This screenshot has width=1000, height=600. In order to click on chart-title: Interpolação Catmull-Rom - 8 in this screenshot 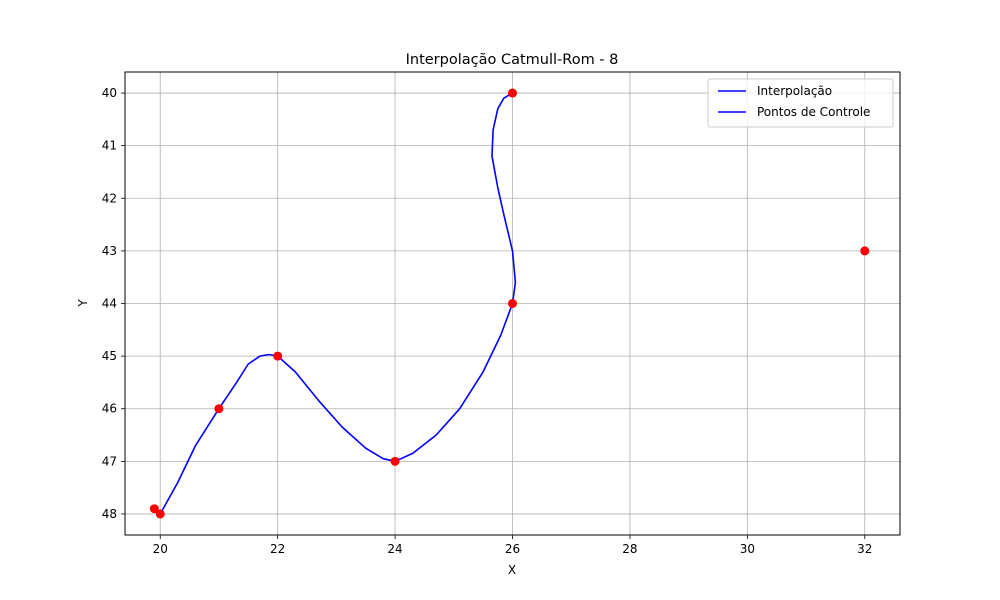, I will do `click(512, 60)`.